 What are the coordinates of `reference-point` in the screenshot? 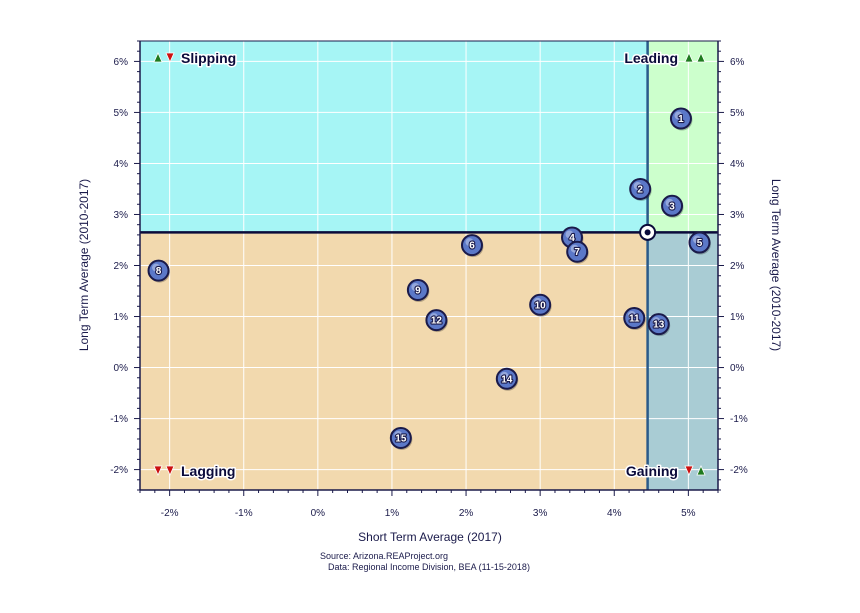 It's located at (648, 232).